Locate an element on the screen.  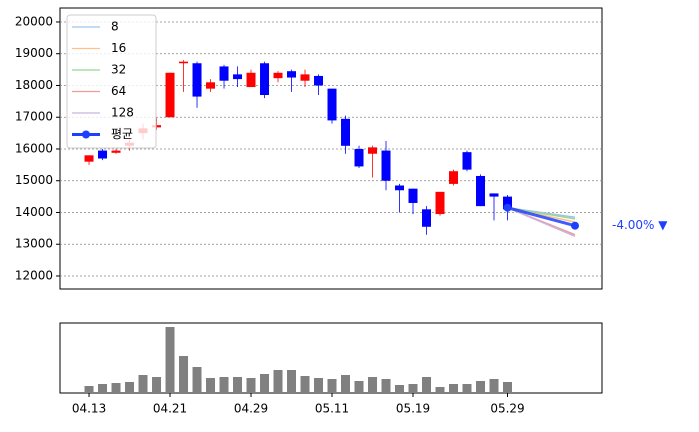
legend-label: 128 is located at coordinates (122, 113).